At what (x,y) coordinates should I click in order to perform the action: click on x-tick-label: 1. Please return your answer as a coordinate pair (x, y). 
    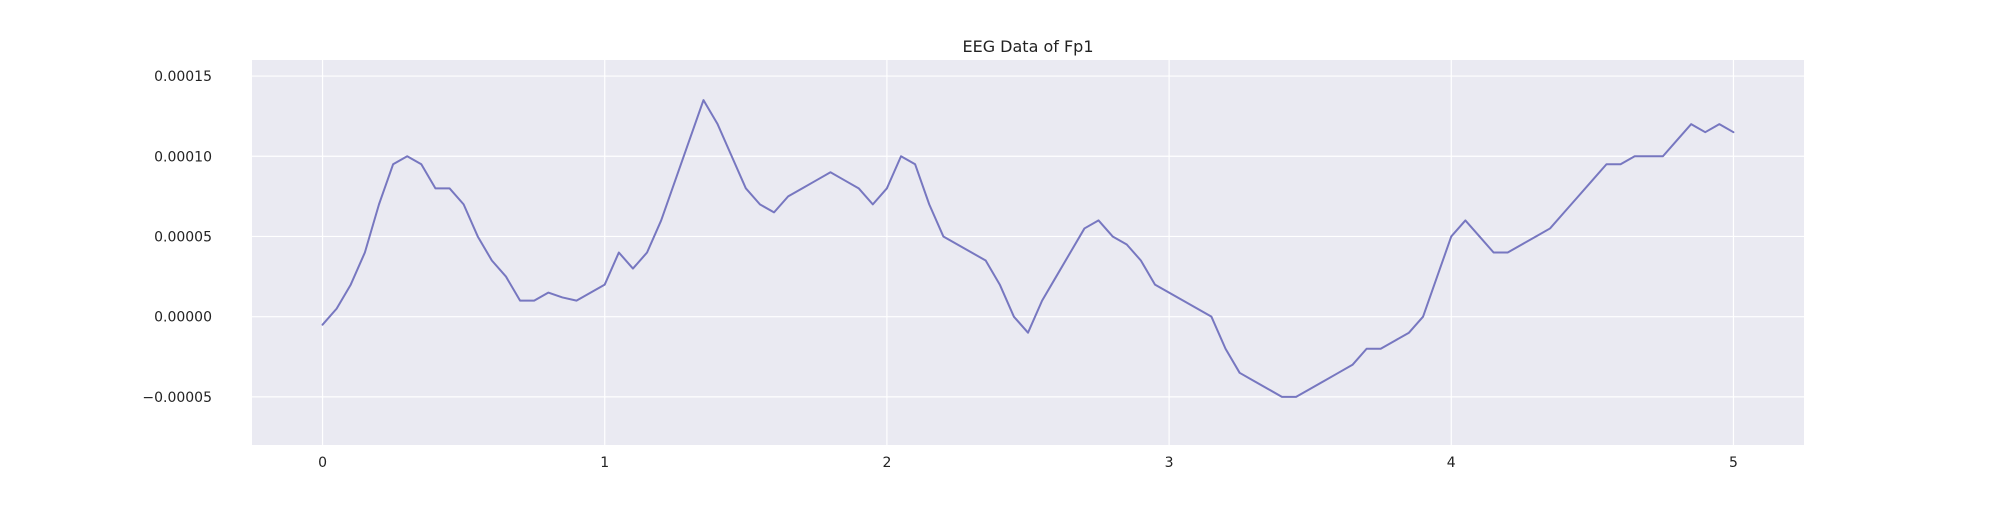
    Looking at the image, I should click on (604, 463).